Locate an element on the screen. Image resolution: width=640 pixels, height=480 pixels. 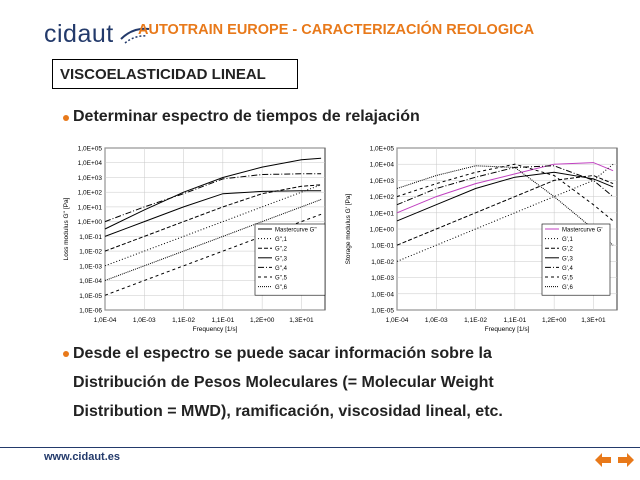
y-tick-label: 1,0E-06 is located at coordinates (90, 311).